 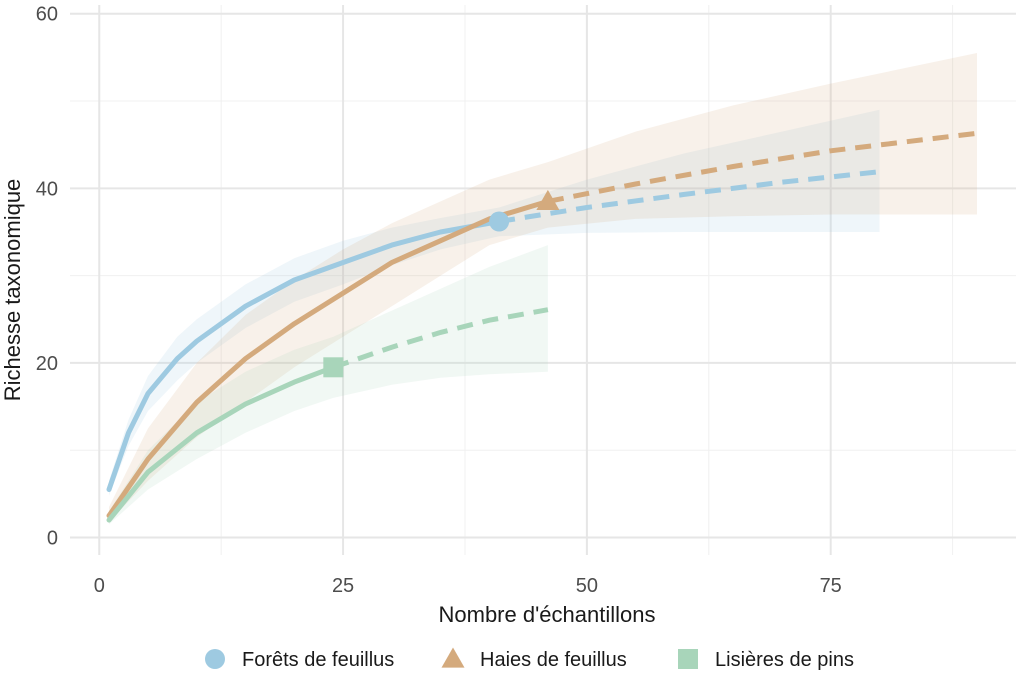 I want to click on y-tick-label: 0, so click(x=52, y=539).